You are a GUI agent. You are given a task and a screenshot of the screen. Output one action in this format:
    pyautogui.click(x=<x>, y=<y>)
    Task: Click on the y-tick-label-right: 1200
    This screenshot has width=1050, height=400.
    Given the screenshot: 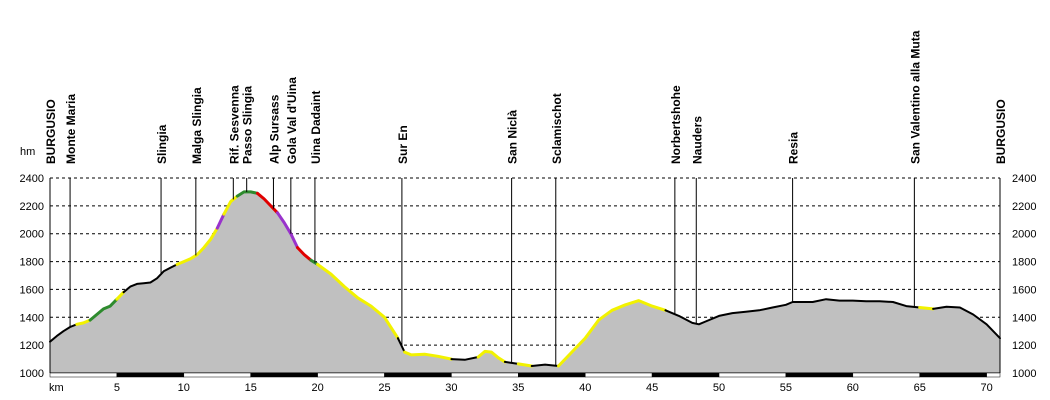 What is the action you would take?
    pyautogui.click(x=1024, y=346)
    